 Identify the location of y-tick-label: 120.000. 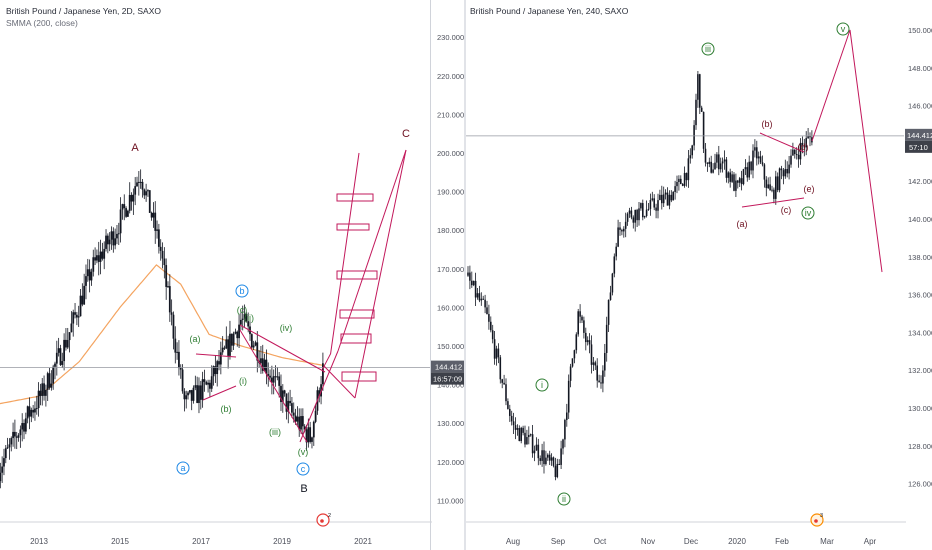
(450, 462).